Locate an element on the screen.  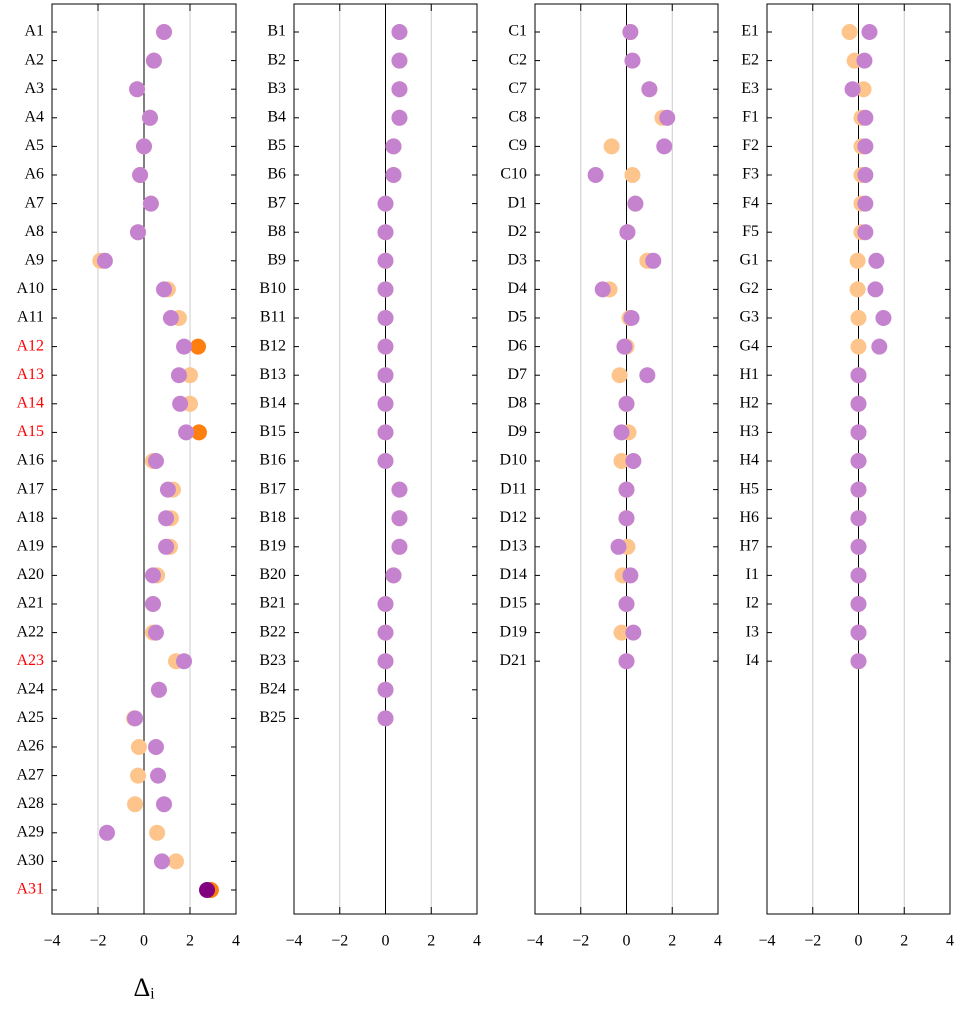
category-label: H5 is located at coordinates (749, 488).